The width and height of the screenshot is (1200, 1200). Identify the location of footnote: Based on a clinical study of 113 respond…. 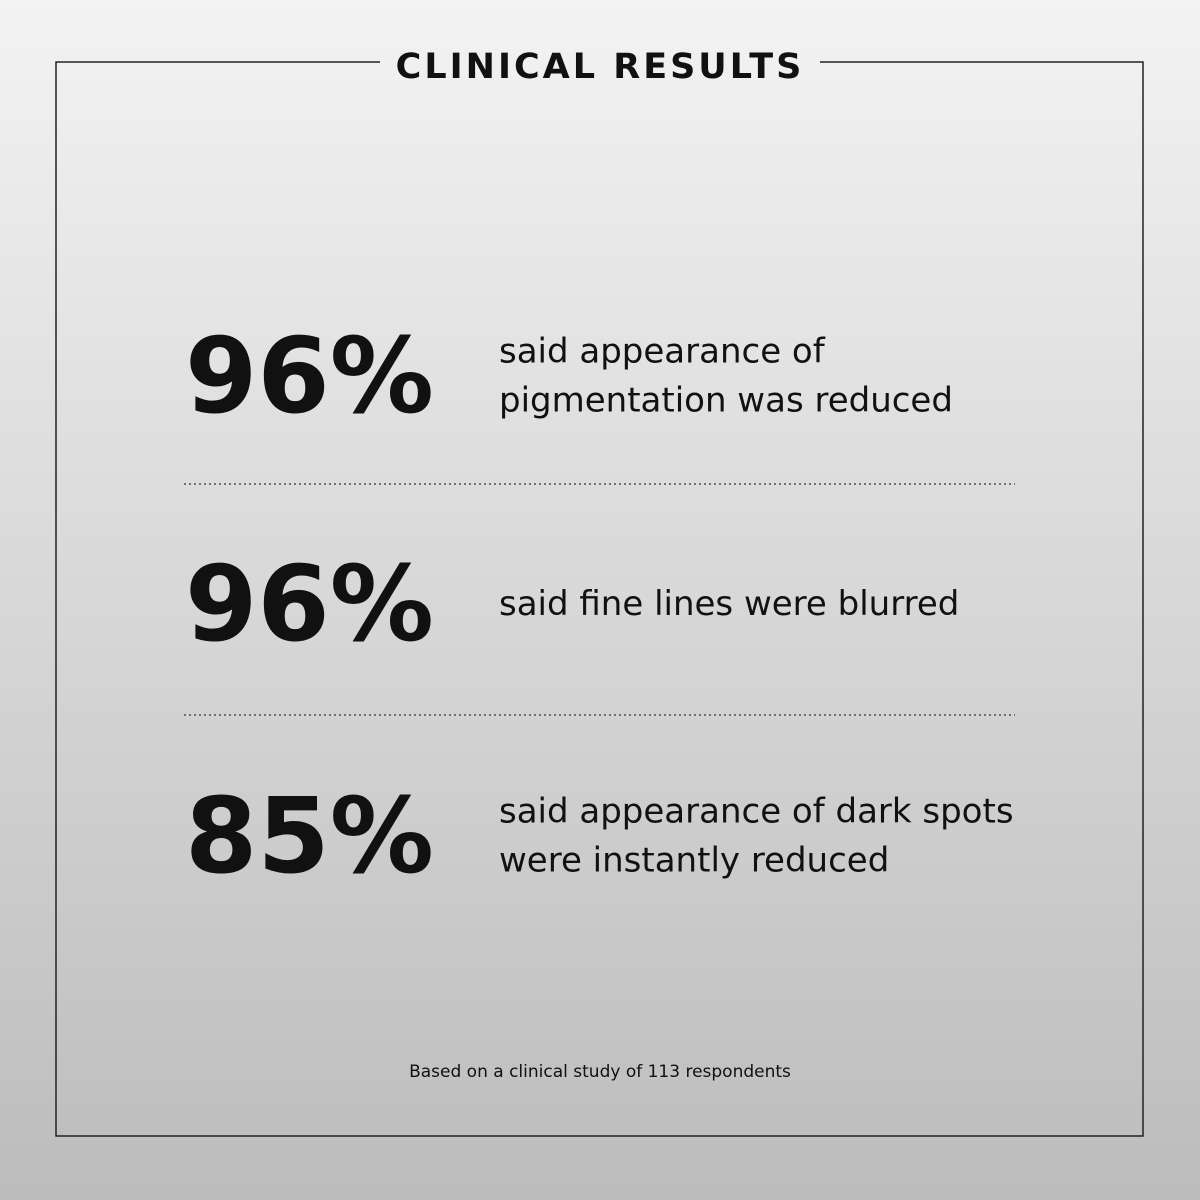
(600, 1072).